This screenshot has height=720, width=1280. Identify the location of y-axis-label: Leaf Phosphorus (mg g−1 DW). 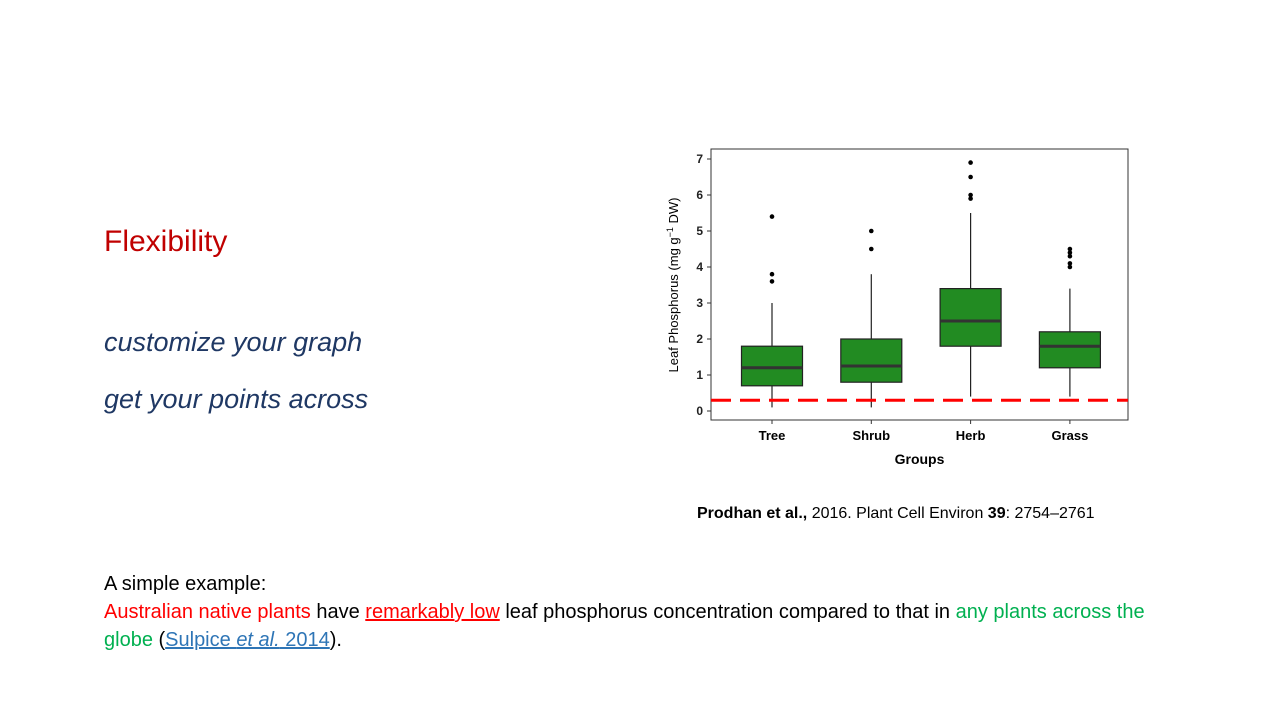
(673, 284).